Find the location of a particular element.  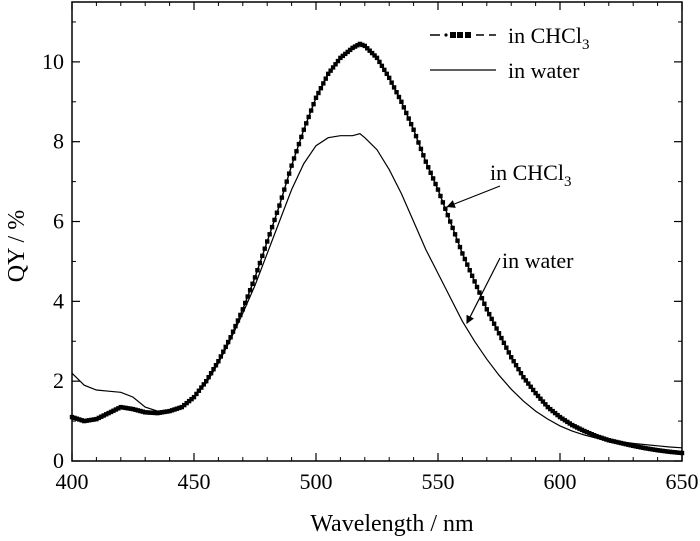

legend-label-in-chcl3: in CHCl3 is located at coordinates (548, 38).